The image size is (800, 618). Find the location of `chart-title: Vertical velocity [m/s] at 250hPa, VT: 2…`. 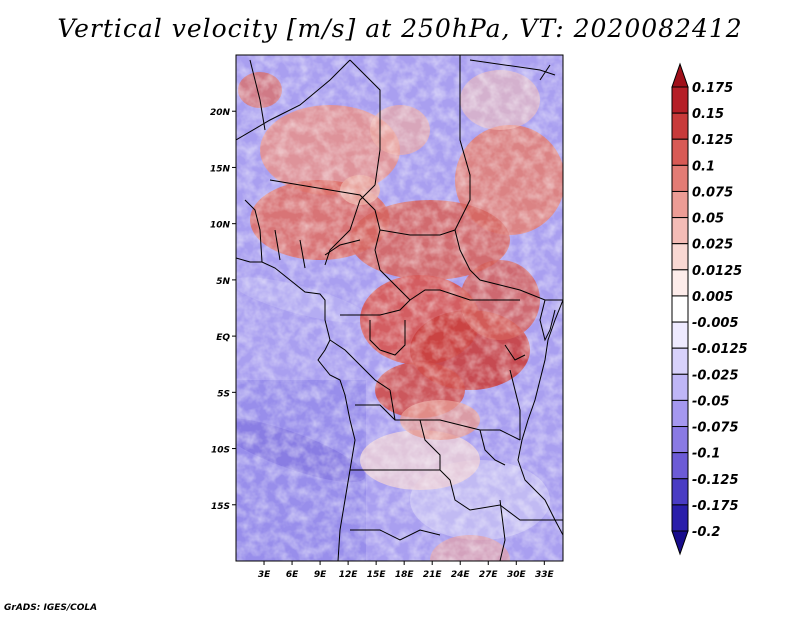

chart-title: Vertical velocity [m/s] at 250hPa, VT: 2… is located at coordinates (400, 28).